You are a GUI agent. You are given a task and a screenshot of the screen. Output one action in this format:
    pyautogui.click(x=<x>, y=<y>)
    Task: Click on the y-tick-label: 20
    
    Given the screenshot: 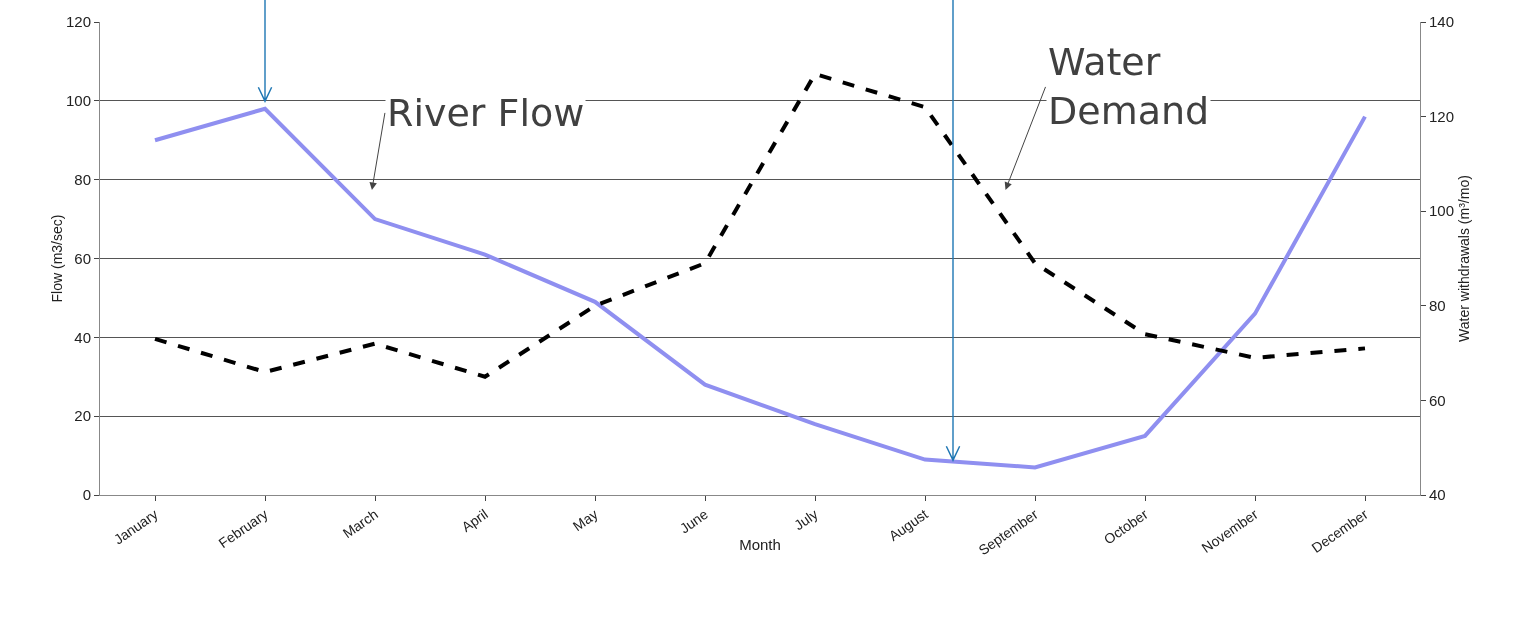 What is the action you would take?
    pyautogui.click(x=82, y=416)
    